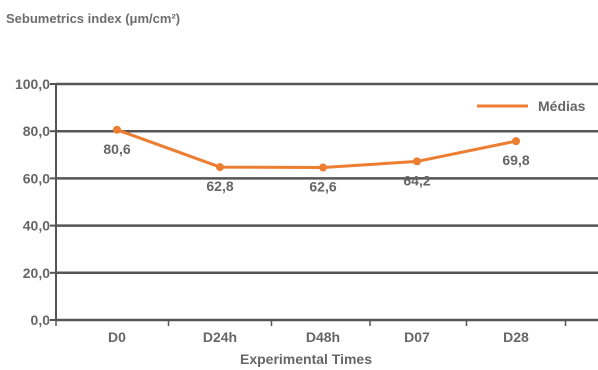 This screenshot has height=370, width=598. I want to click on x-tick-label: D07, so click(417, 337).